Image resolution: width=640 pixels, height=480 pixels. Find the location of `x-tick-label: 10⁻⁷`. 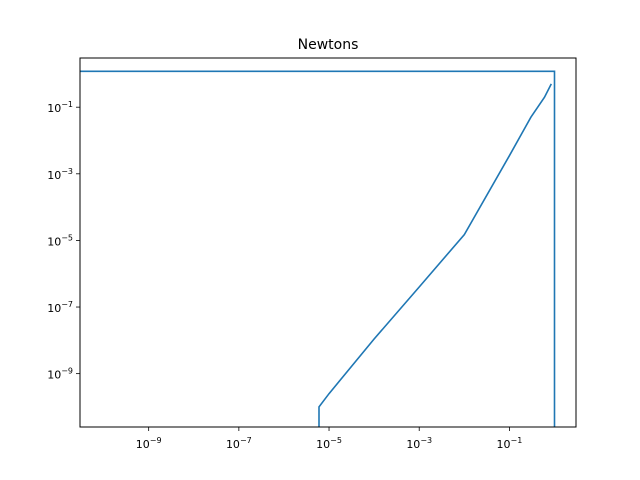

x-tick-label: 10⁻⁷ is located at coordinates (239, 443).